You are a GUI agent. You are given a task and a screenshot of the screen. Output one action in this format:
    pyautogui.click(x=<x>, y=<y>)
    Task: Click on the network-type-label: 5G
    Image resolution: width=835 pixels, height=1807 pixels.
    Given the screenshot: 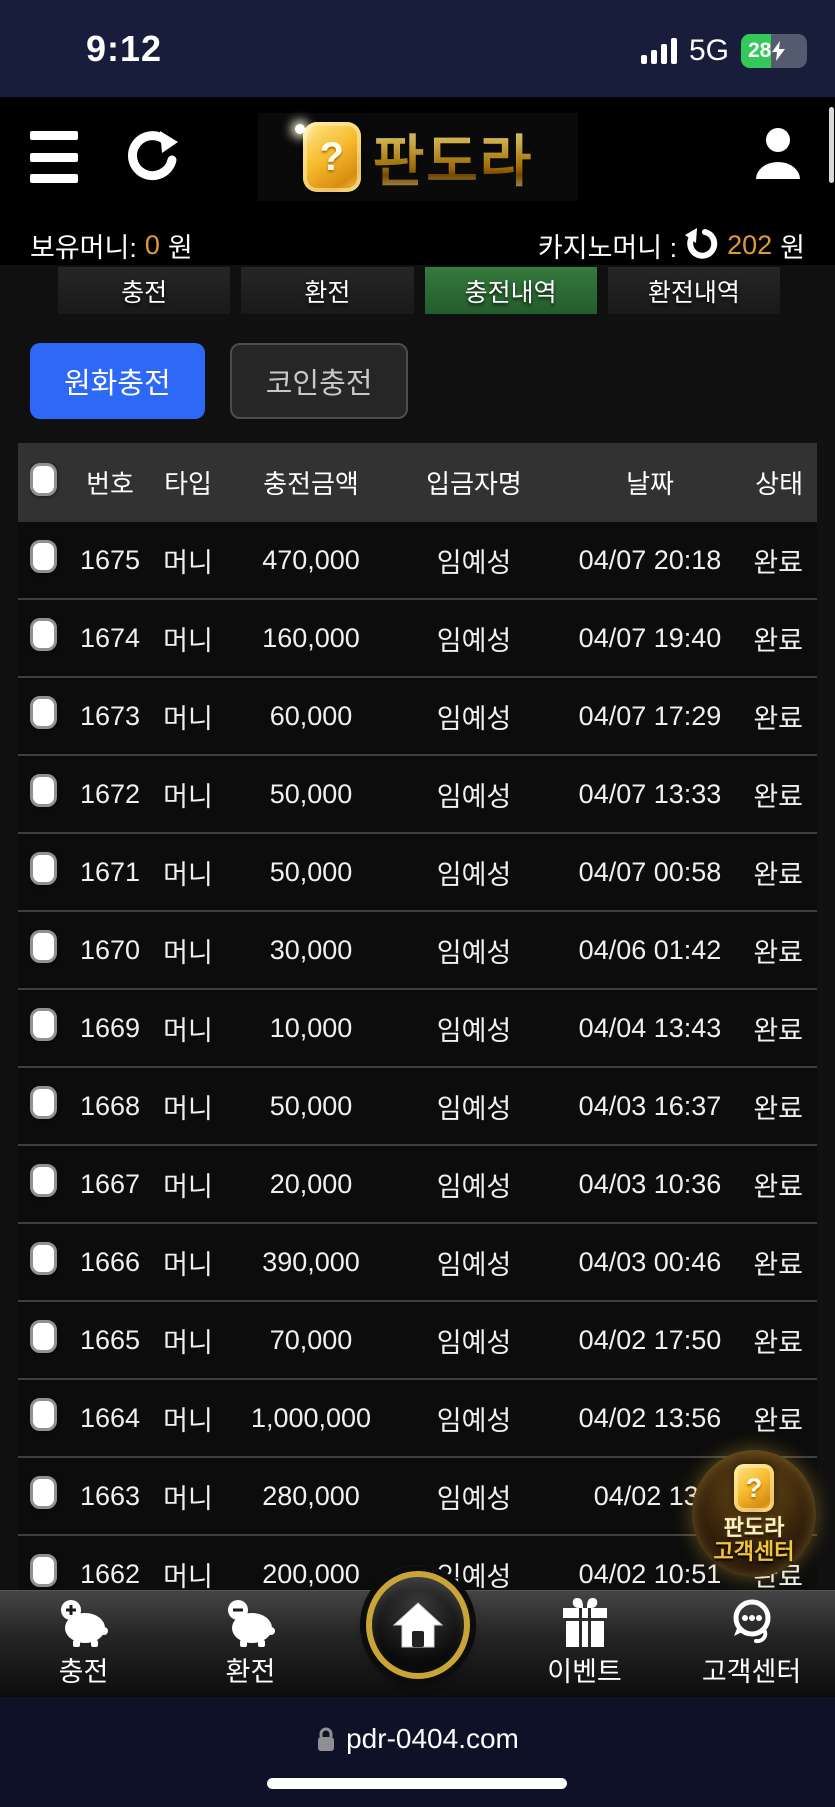 What is the action you would take?
    pyautogui.click(x=708, y=50)
    